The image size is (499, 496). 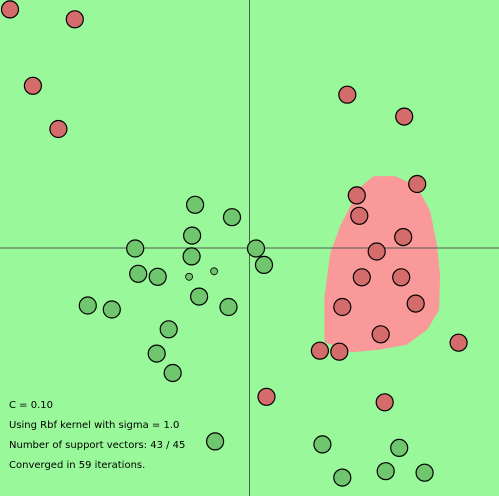 What do you see at coordinates (94, 425) in the screenshot?
I see `kernel-info-text: Using Rbf kernel with sigma = 1.0` at bounding box center [94, 425].